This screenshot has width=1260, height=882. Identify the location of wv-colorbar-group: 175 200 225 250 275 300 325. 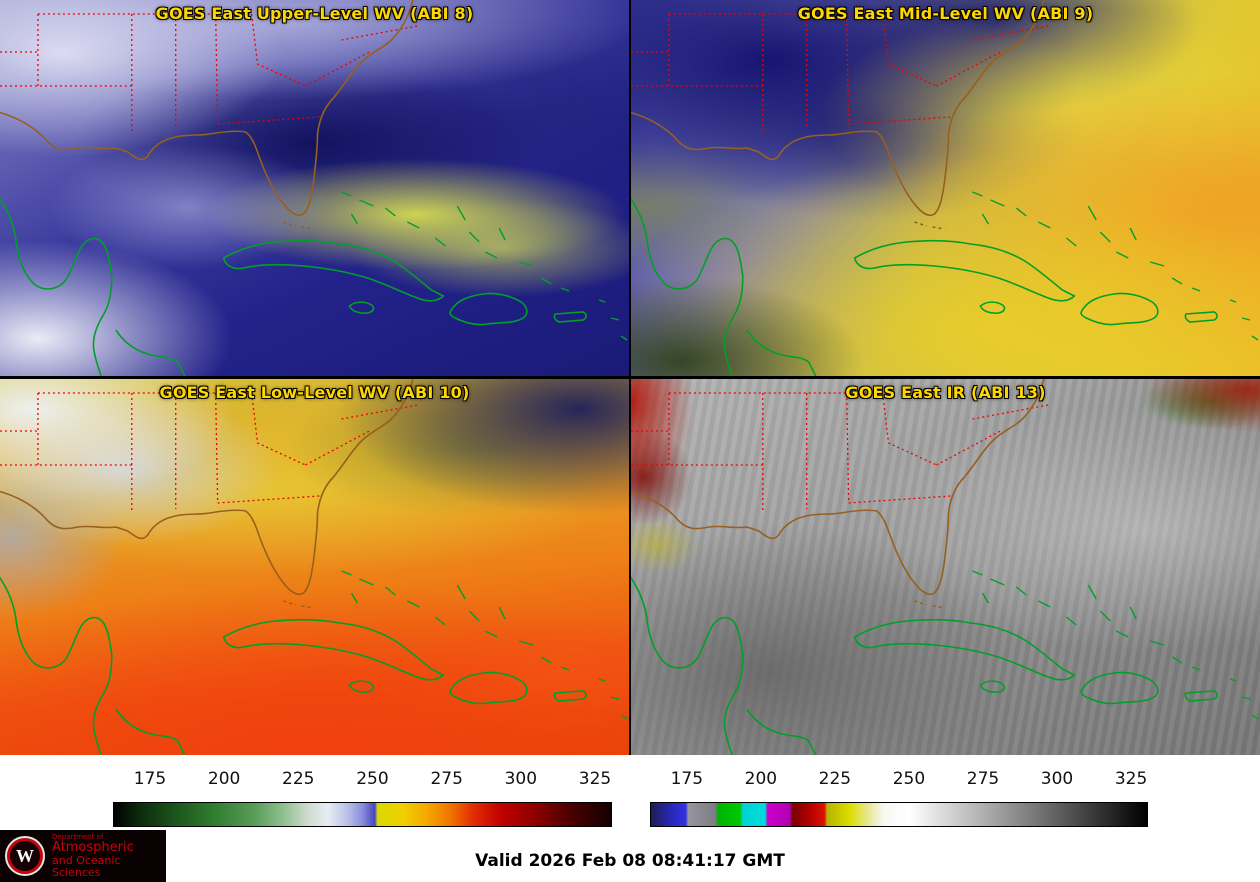
(362, 792).